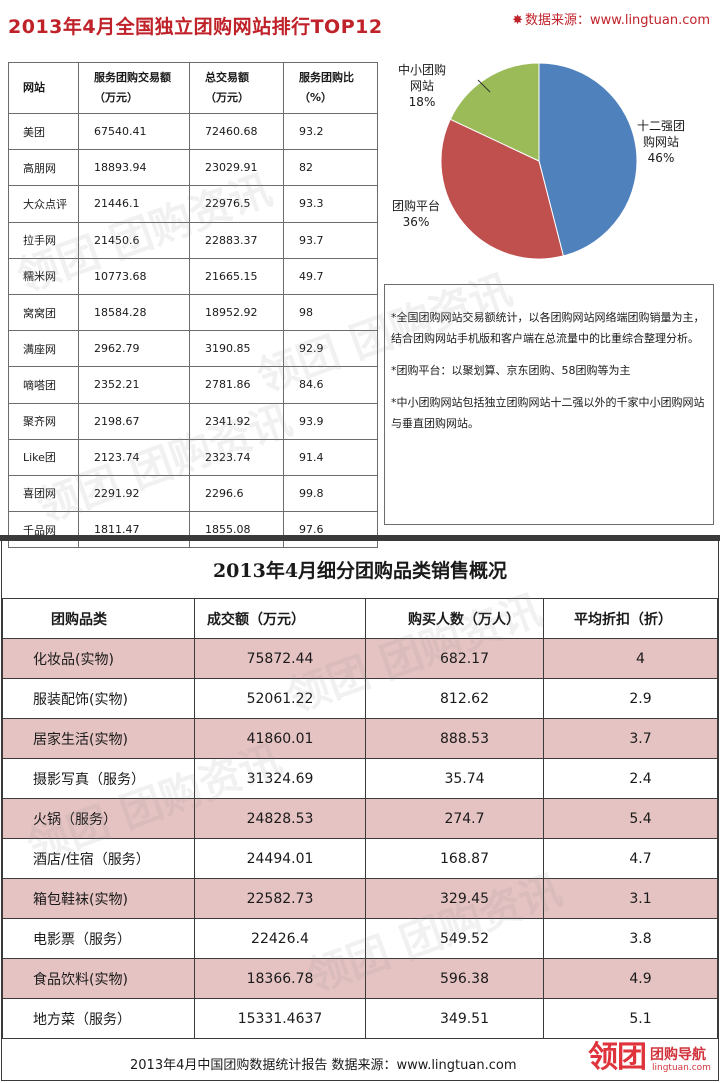  I want to click on table-cell: 千品网, so click(43, 530).